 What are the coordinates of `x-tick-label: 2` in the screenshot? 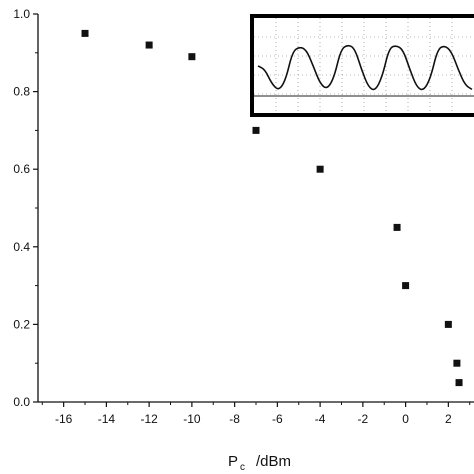 It's located at (448, 419).